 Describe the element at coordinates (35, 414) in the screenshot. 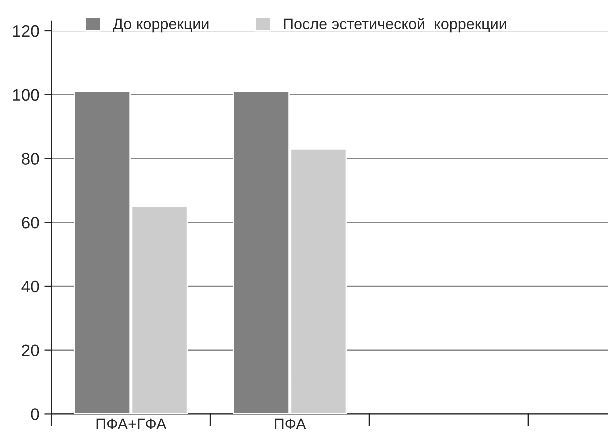

I see `y-tick-label: 0` at that location.